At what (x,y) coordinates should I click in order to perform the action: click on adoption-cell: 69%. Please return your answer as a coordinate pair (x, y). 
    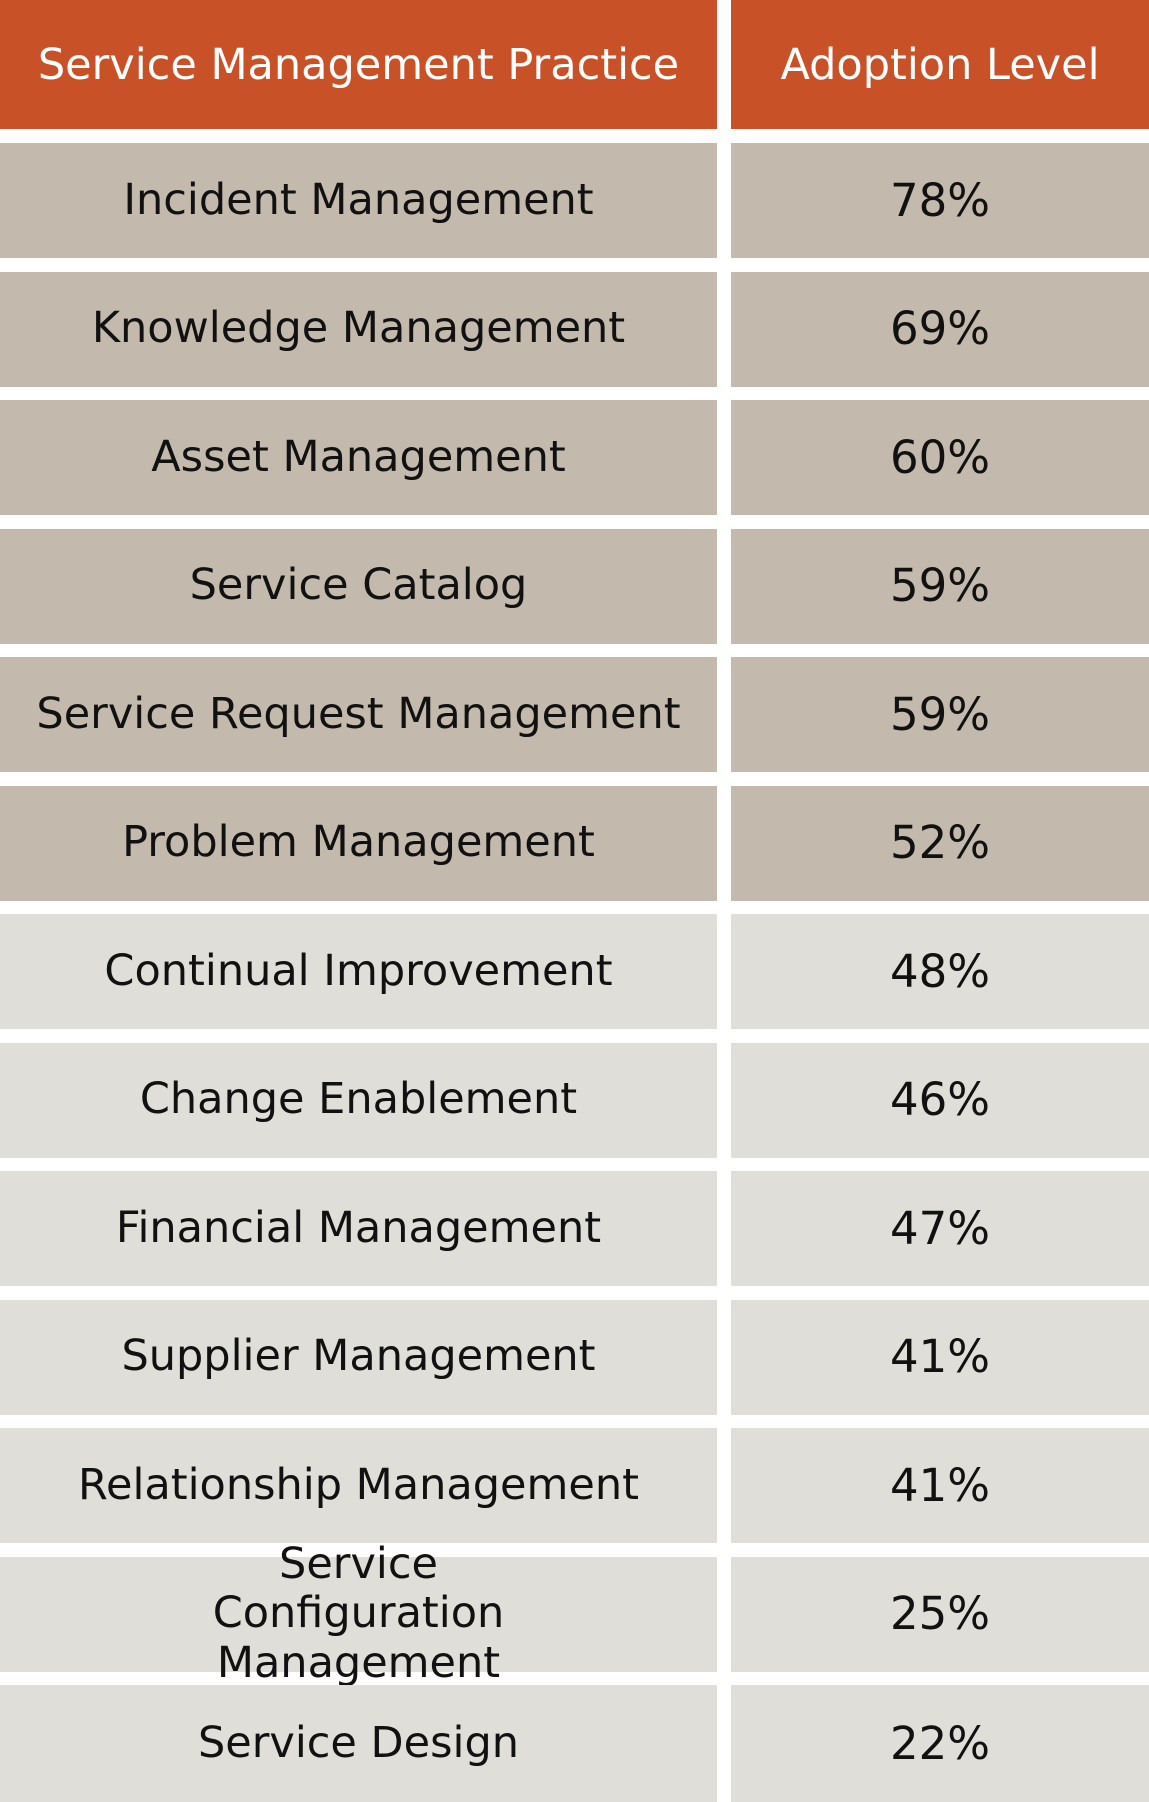
    Looking at the image, I should click on (940, 329).